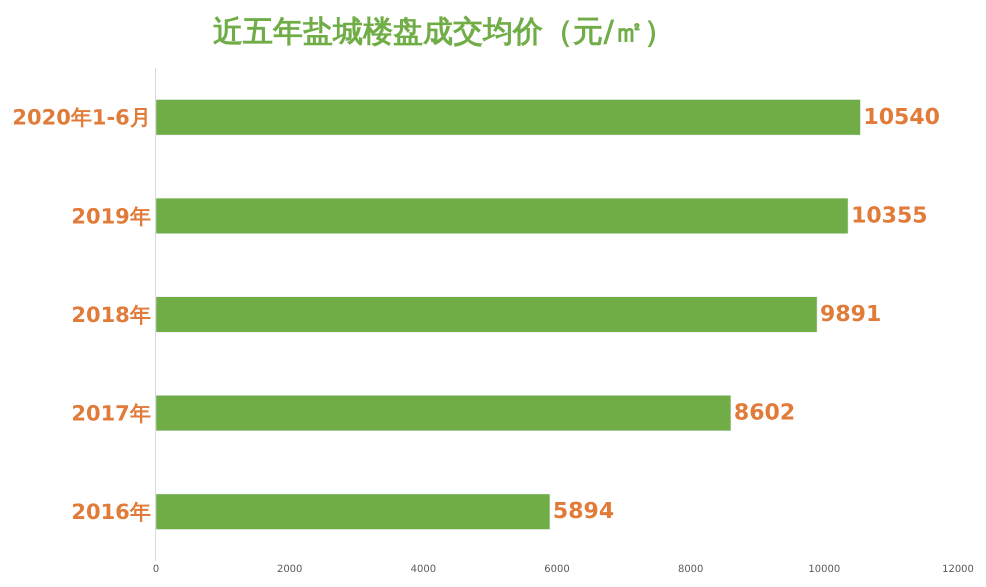 This screenshot has width=986, height=587. What do you see at coordinates (557, 569) in the screenshot?
I see `x-tick-label: 6000` at bounding box center [557, 569].